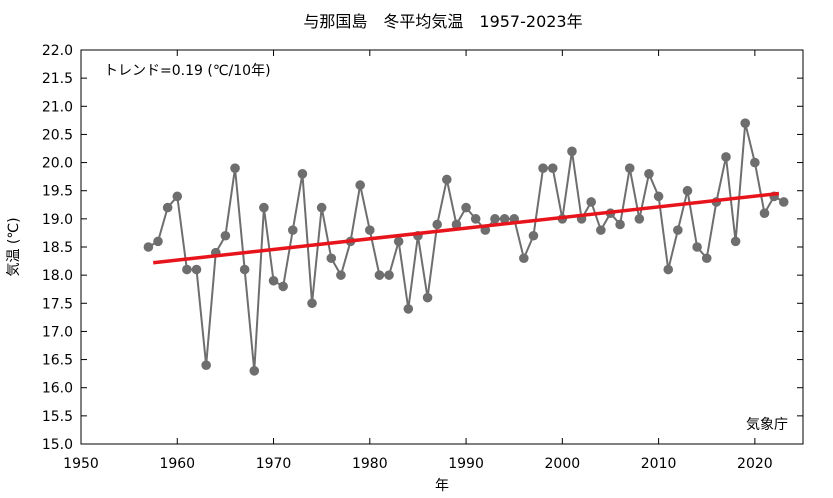  I want to click on y-tick-label-13: 21.5, so click(57, 79).